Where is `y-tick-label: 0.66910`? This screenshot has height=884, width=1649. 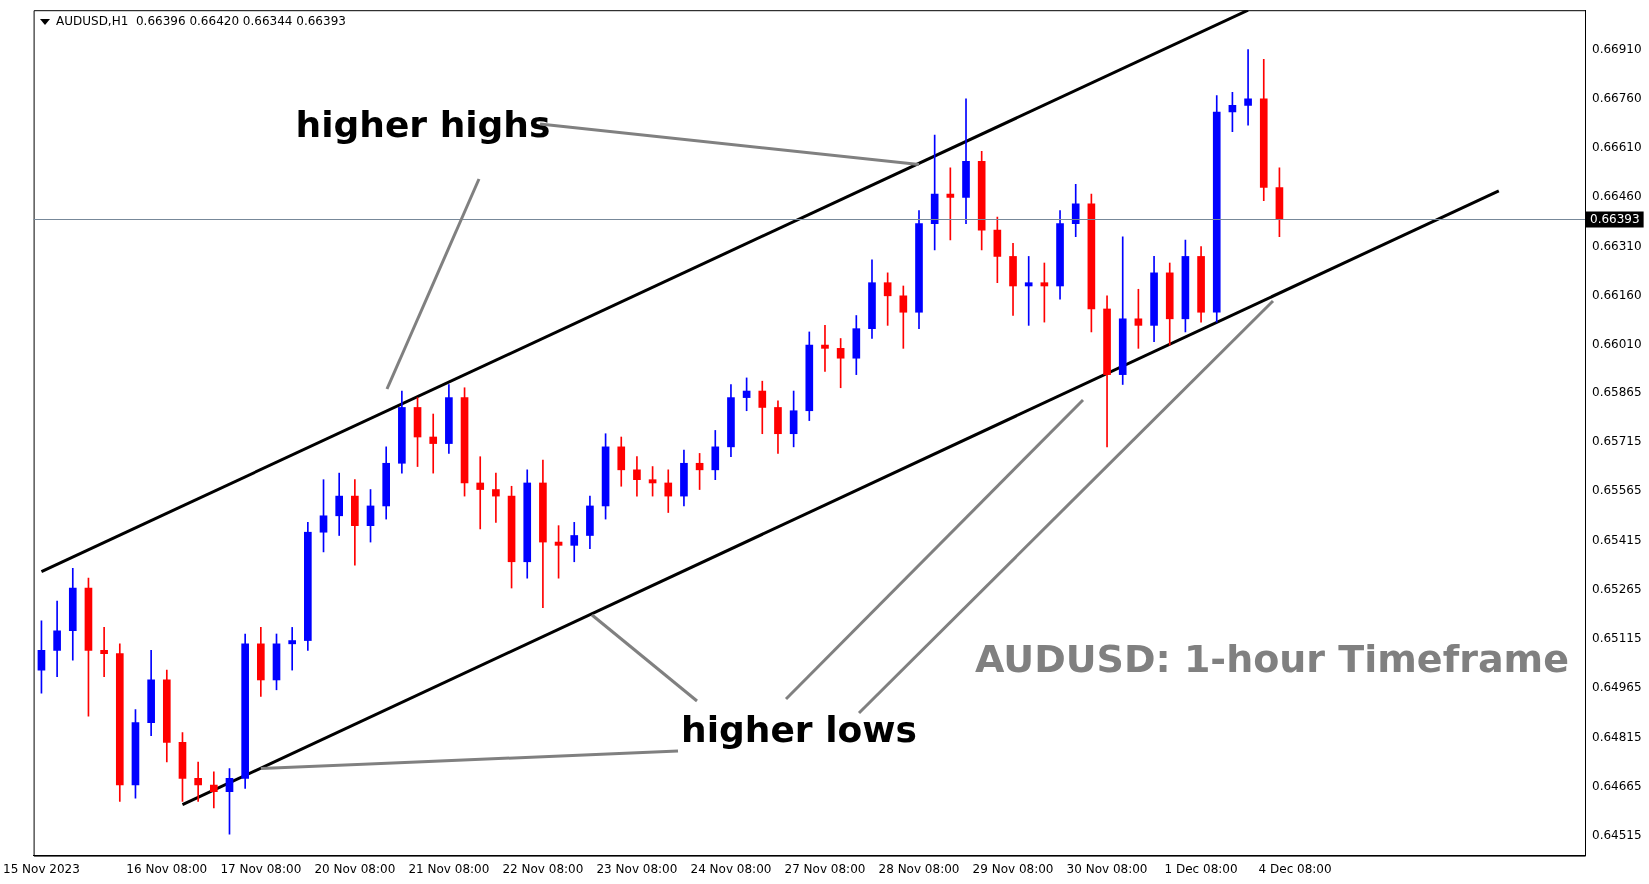
y-tick-label: 0.66910 is located at coordinates (1617, 48).